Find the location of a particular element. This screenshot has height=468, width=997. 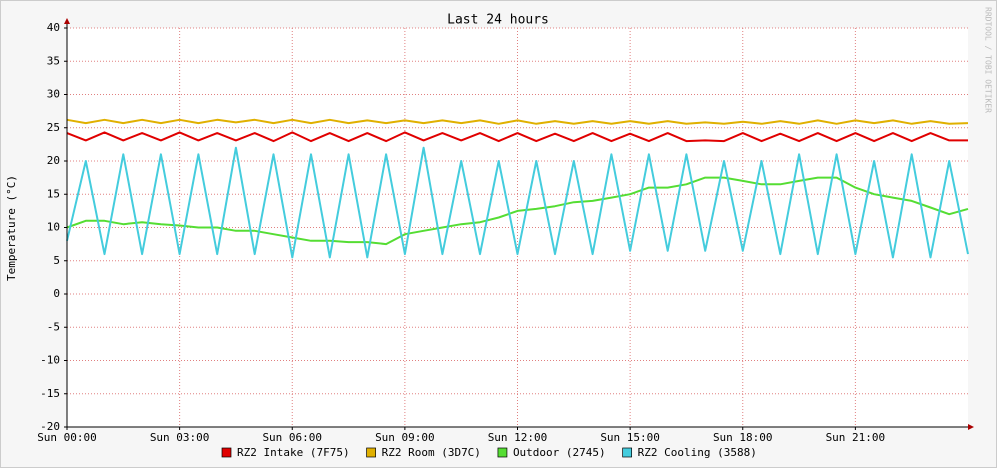

x-tick-label: Sun 21:00 is located at coordinates (856, 437).